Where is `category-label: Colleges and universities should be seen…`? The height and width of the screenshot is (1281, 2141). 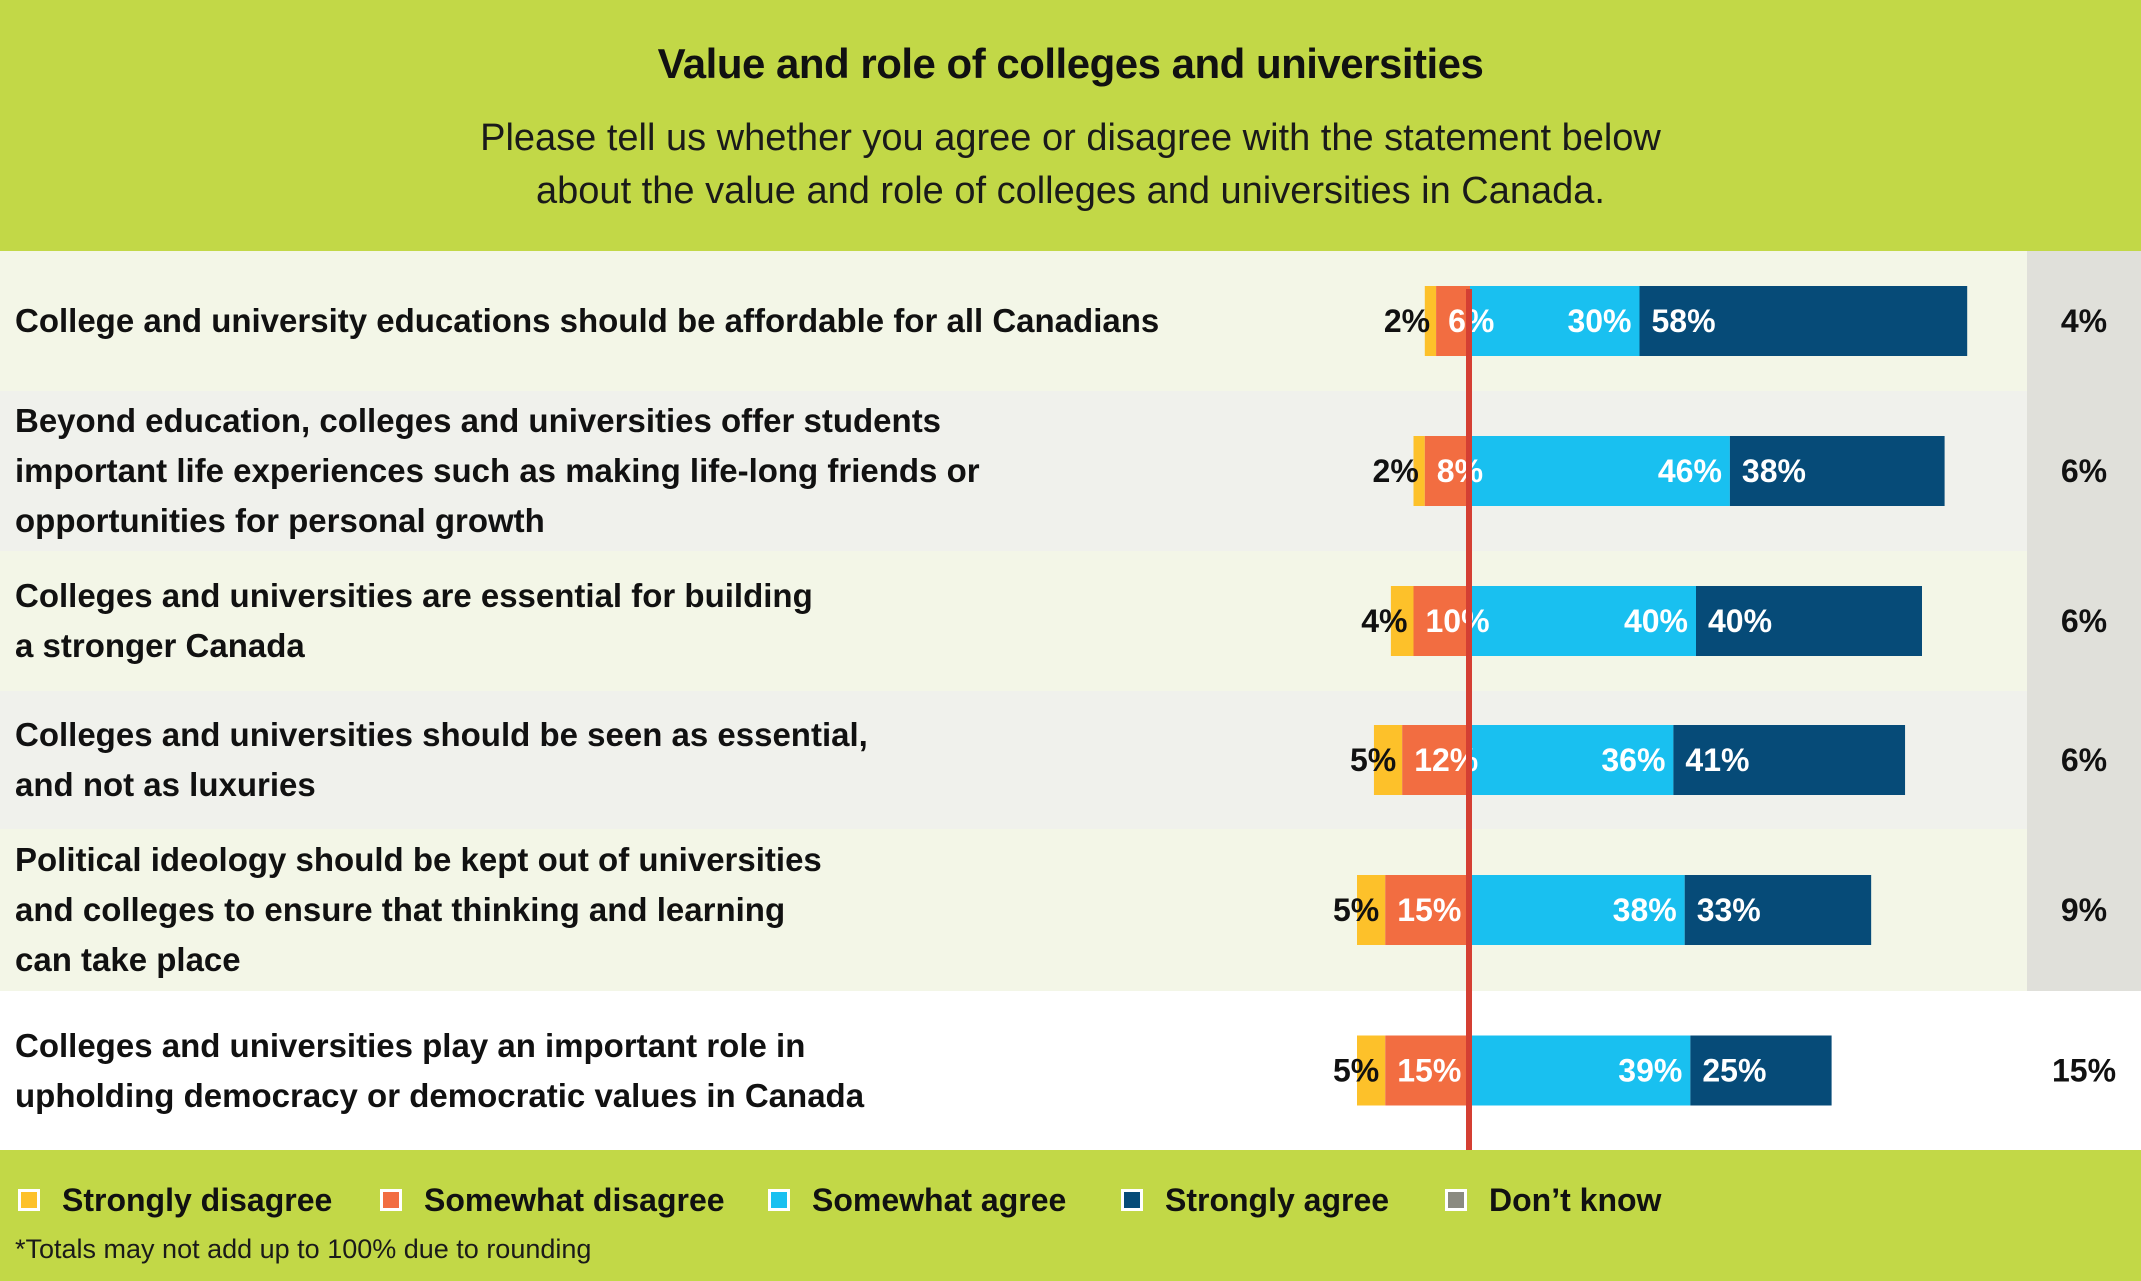 category-label: Colleges and universities should be seen… is located at coordinates (441, 760).